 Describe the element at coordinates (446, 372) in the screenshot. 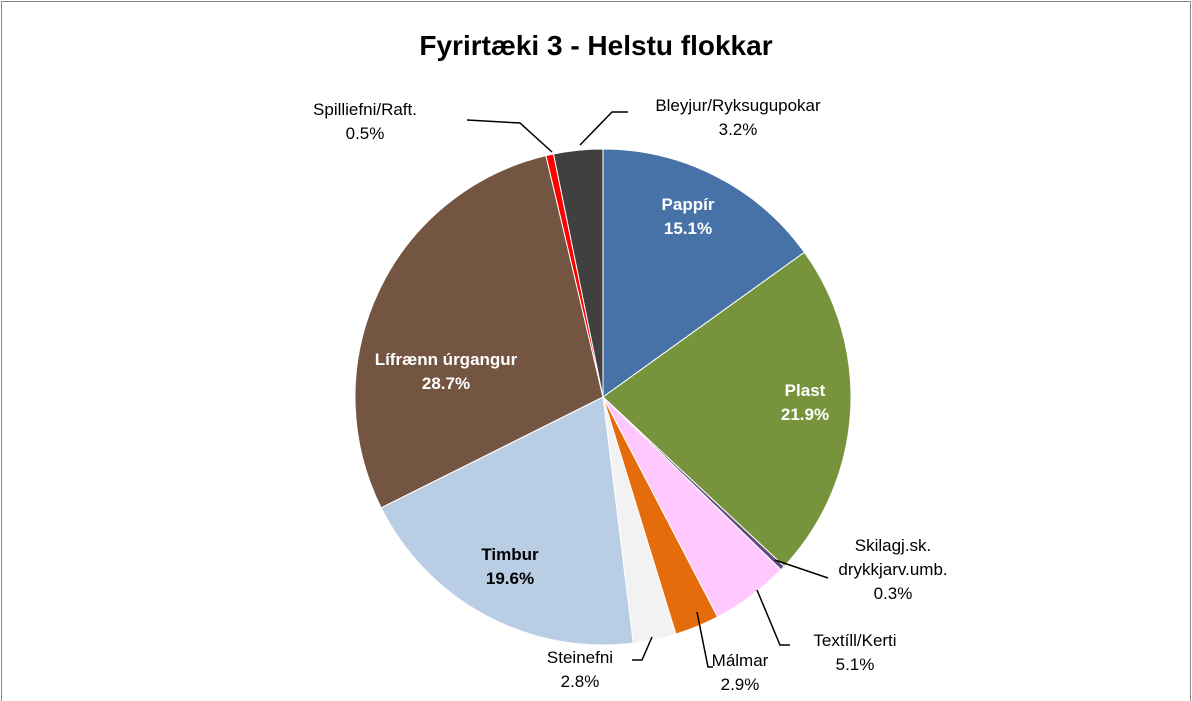

I see `data-label: Lífrænn úrgangur 28.7%` at that location.